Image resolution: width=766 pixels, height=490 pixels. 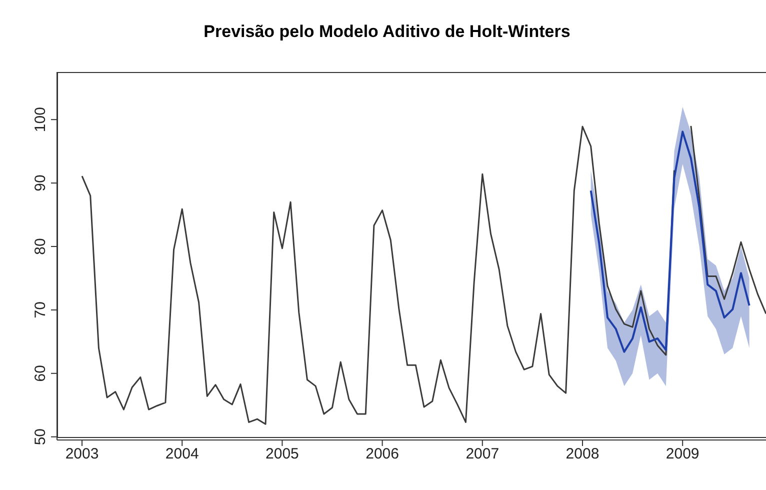 What do you see at coordinates (40, 373) in the screenshot?
I see `y-tick-label: 60` at bounding box center [40, 373].